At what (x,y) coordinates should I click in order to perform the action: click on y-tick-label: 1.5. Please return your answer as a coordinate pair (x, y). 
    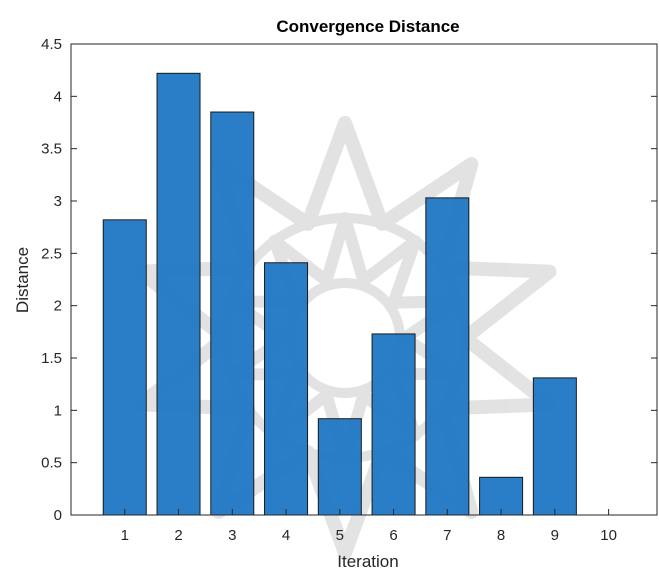
    Looking at the image, I should click on (51, 358).